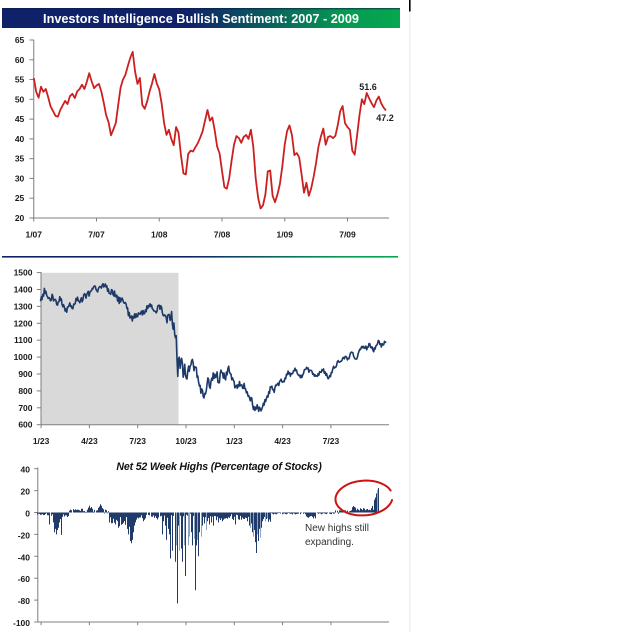 This screenshot has height=632, width=640. Describe the element at coordinates (24, 557) in the screenshot. I see `svg-text: -40` at that location.